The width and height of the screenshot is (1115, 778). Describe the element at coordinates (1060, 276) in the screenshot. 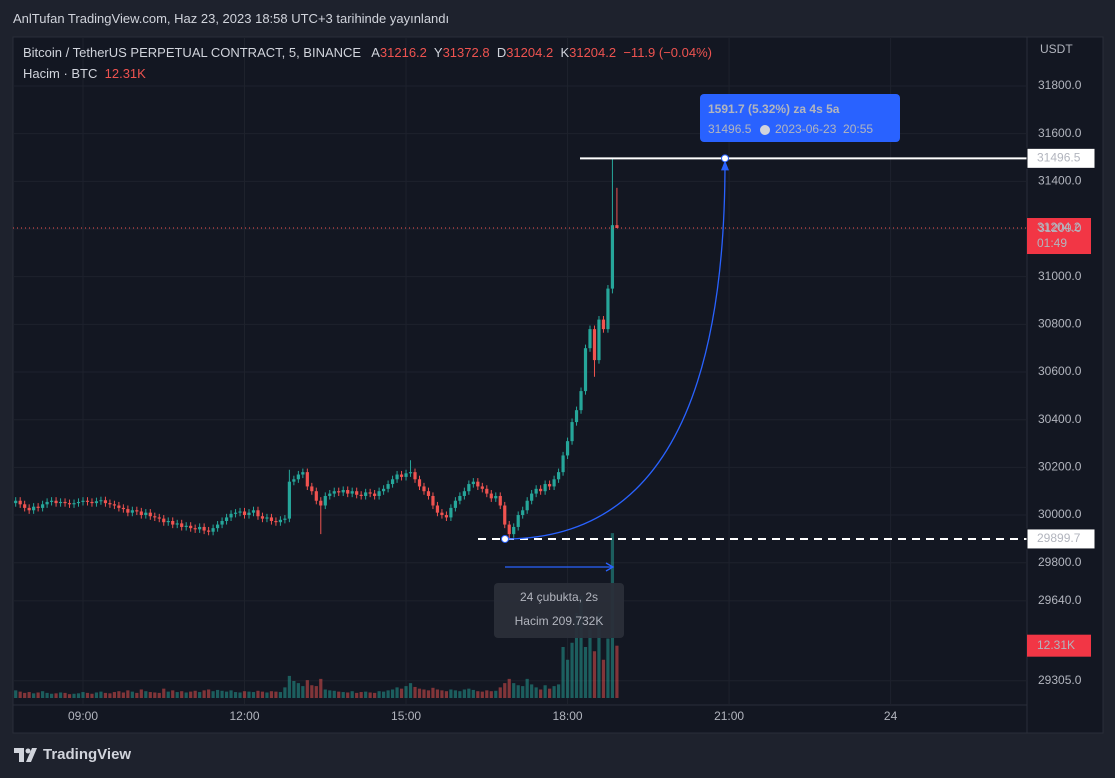

I see `y-tick-label: 31000.0` at that location.